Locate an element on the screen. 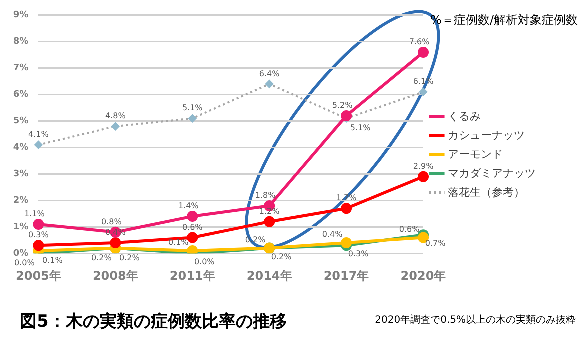 Image resolution: width=582 pixels, height=343 pixels. data-label: 5.2% is located at coordinates (343, 105).